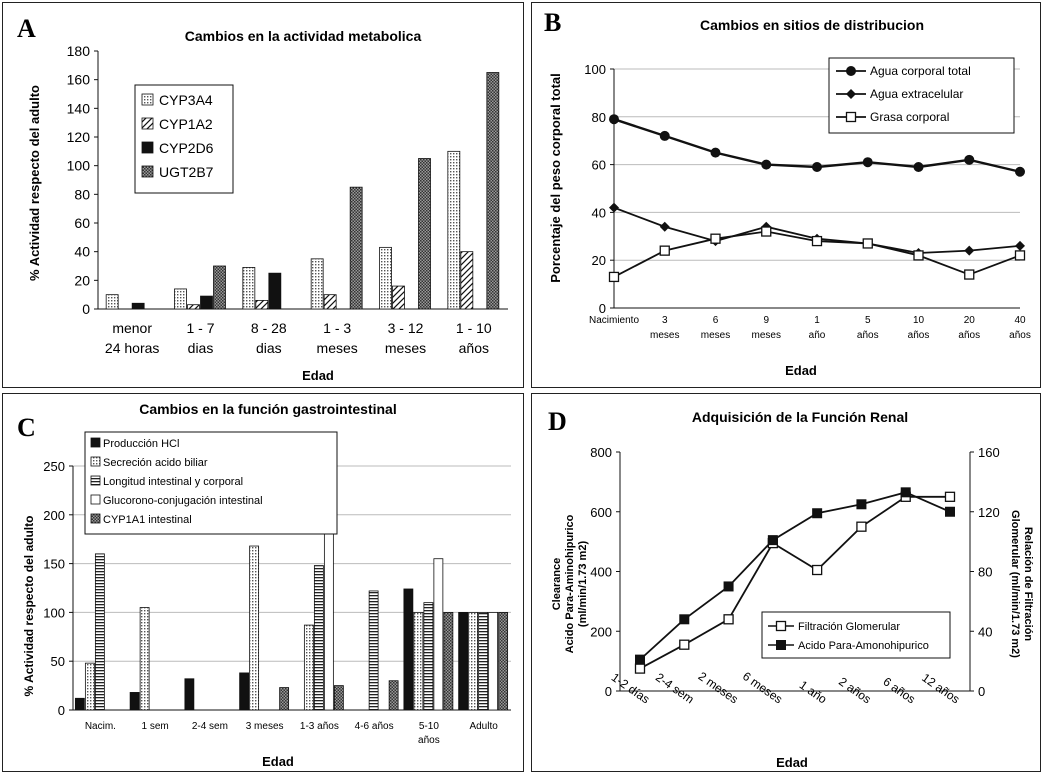  Describe the element at coordinates (186, 172) in the screenshot. I see `legend-label: UGT2B7` at that location.